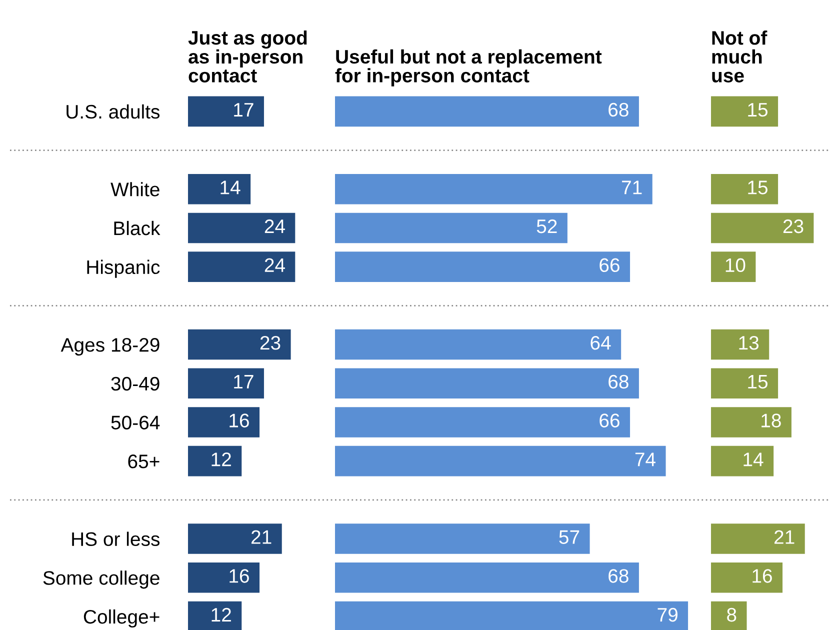 Image resolution: width=829 pixels, height=630 pixels. What do you see at coordinates (135, 423) in the screenshot?
I see `y-tick-label: 50-64` at bounding box center [135, 423].